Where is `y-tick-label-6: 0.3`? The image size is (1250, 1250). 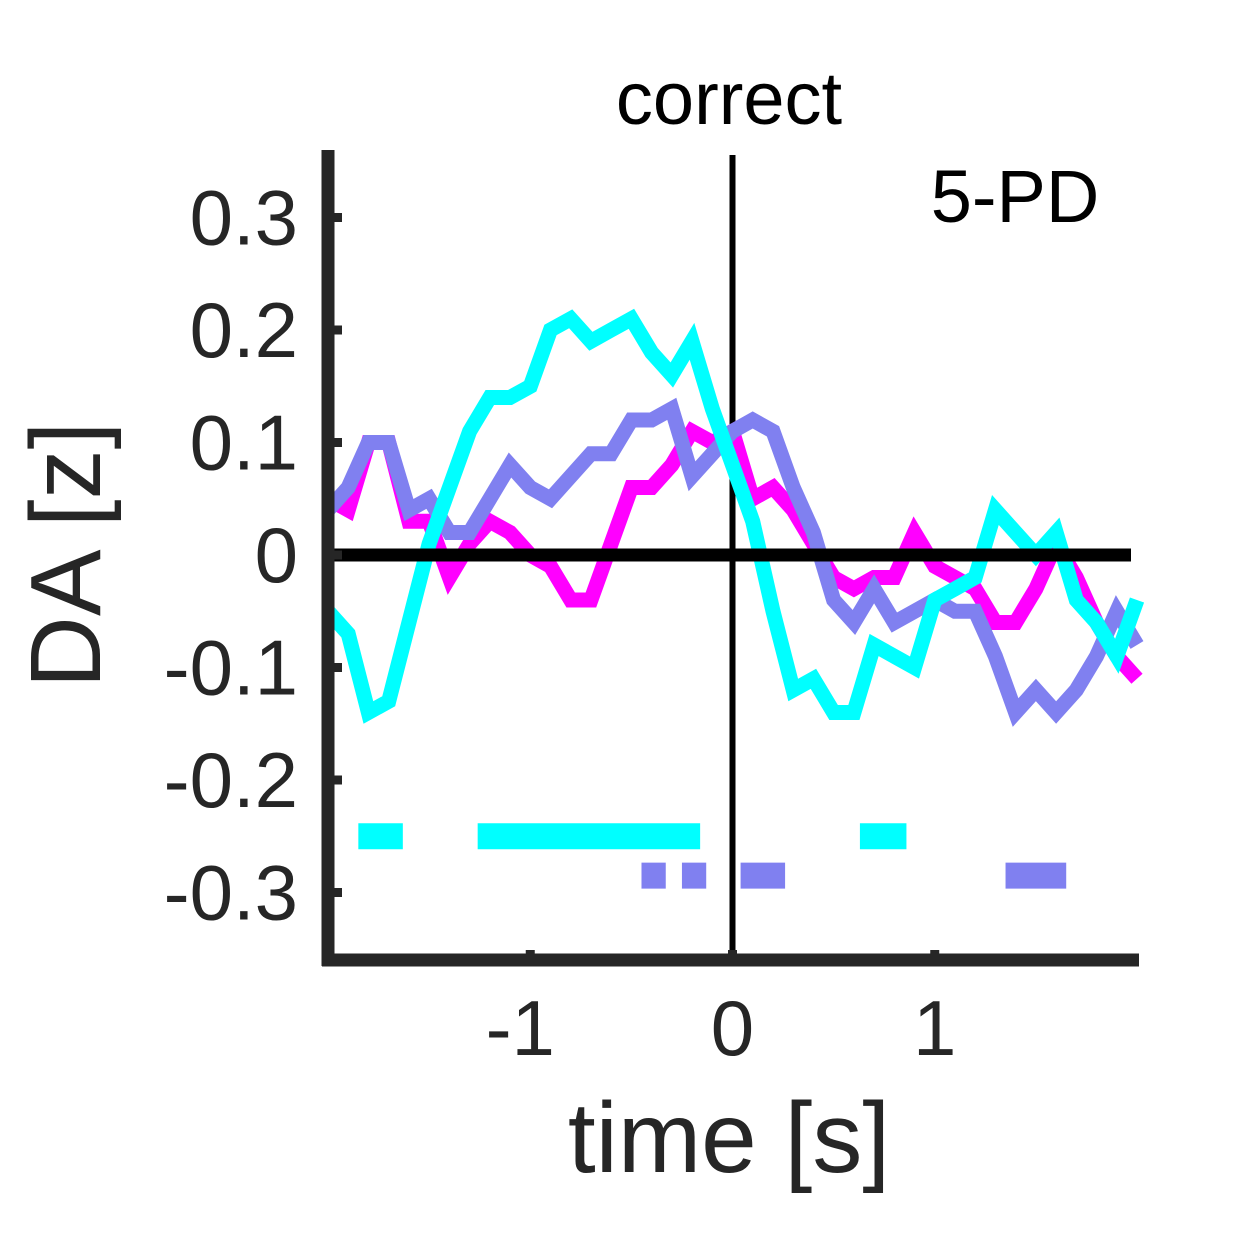
y-tick-label-6: 0.3 is located at coordinates (244, 218).